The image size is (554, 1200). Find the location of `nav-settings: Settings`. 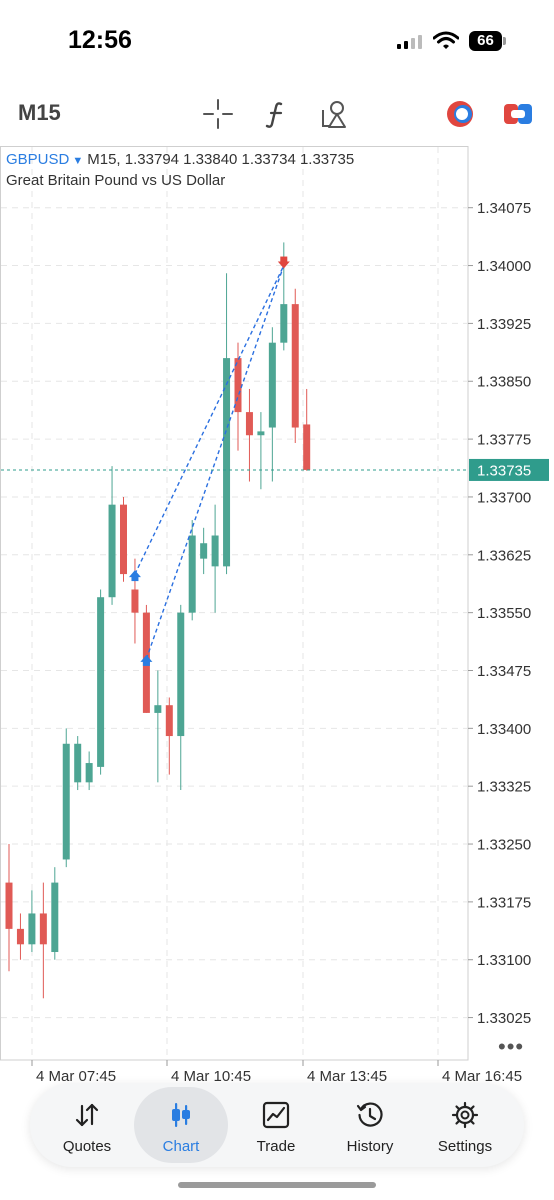

nav-settings: Settings is located at coordinates (465, 1125).